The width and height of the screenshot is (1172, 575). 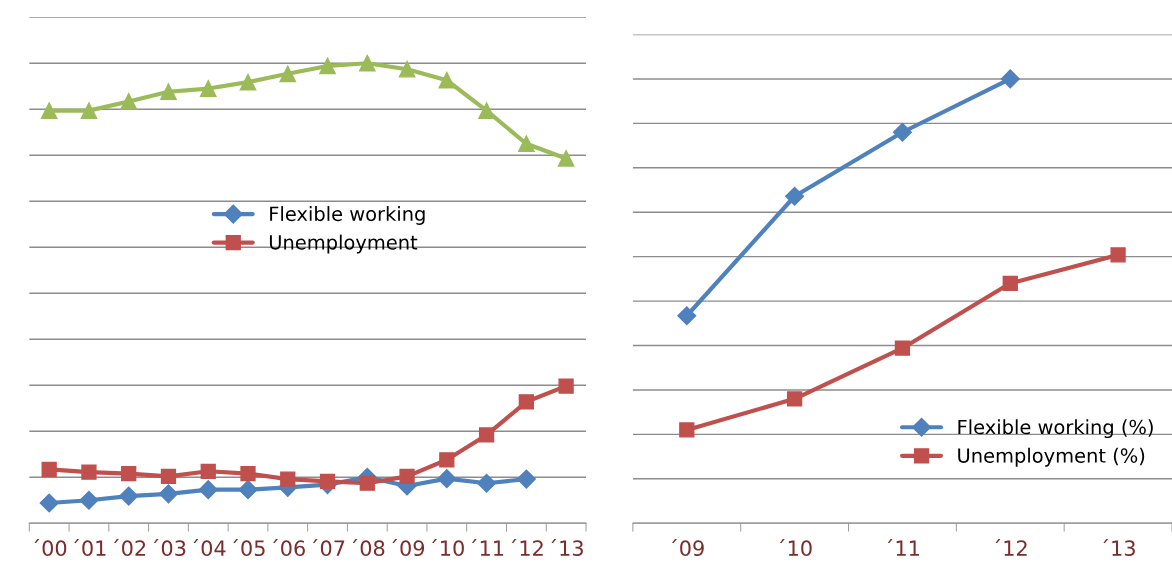 What do you see at coordinates (1051, 457) in the screenshot?
I see `legend-label: Unemployment (%)` at bounding box center [1051, 457].